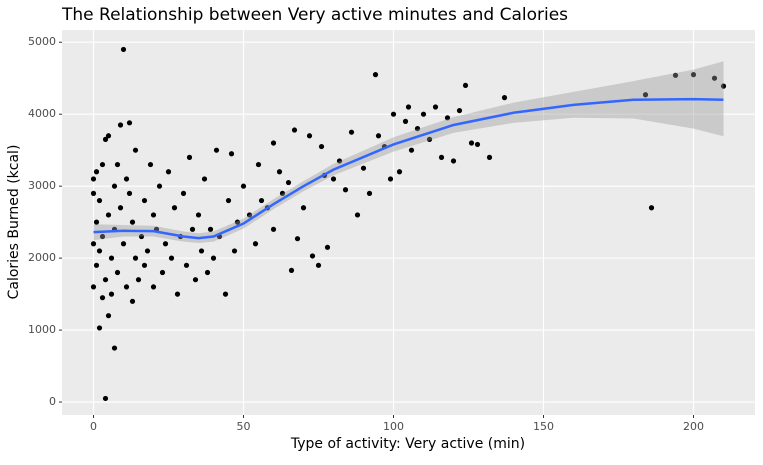 This screenshot has height=465, width=763. What do you see at coordinates (543, 426) in the screenshot?
I see `x-tick-label: 150` at bounding box center [543, 426].